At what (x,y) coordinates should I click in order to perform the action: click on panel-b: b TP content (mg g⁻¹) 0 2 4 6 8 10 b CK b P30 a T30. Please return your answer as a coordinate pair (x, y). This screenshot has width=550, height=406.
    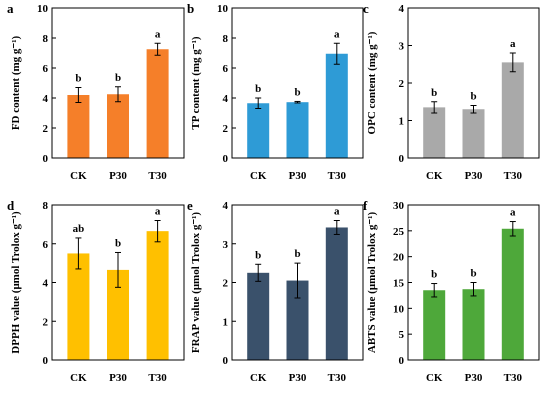
    Looking at the image, I should click on (275, 91).